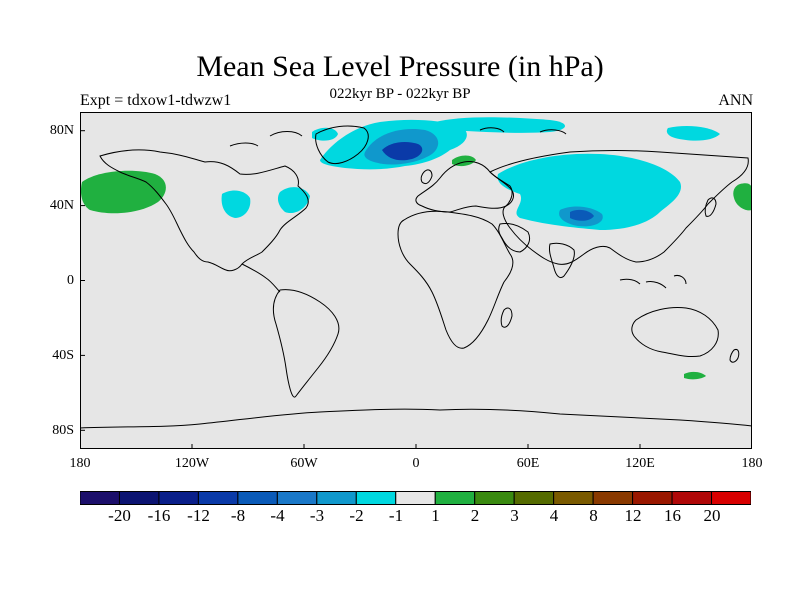 The image size is (800, 600). I want to click on map-subtitle: 022kyr BP - 022kyr BP, so click(400, 94).